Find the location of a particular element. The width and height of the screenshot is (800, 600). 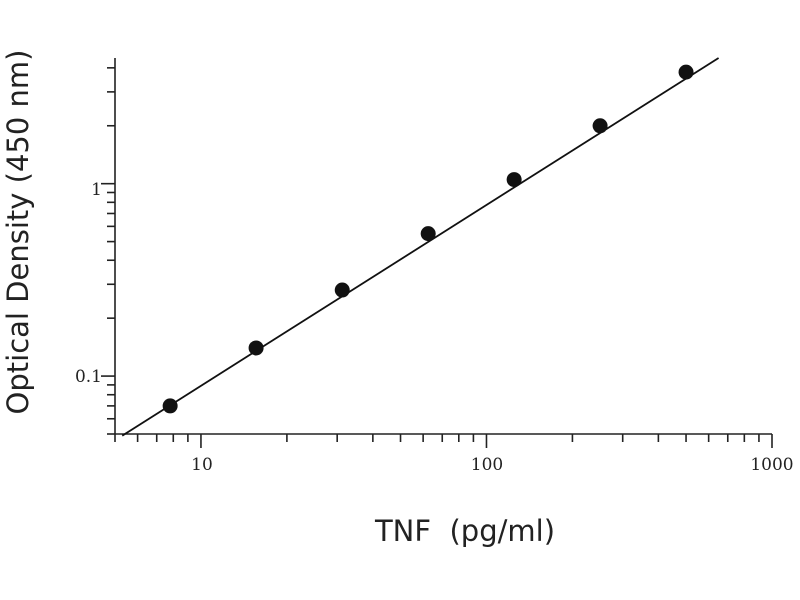

x-tick-label: 100 is located at coordinates (487, 465).